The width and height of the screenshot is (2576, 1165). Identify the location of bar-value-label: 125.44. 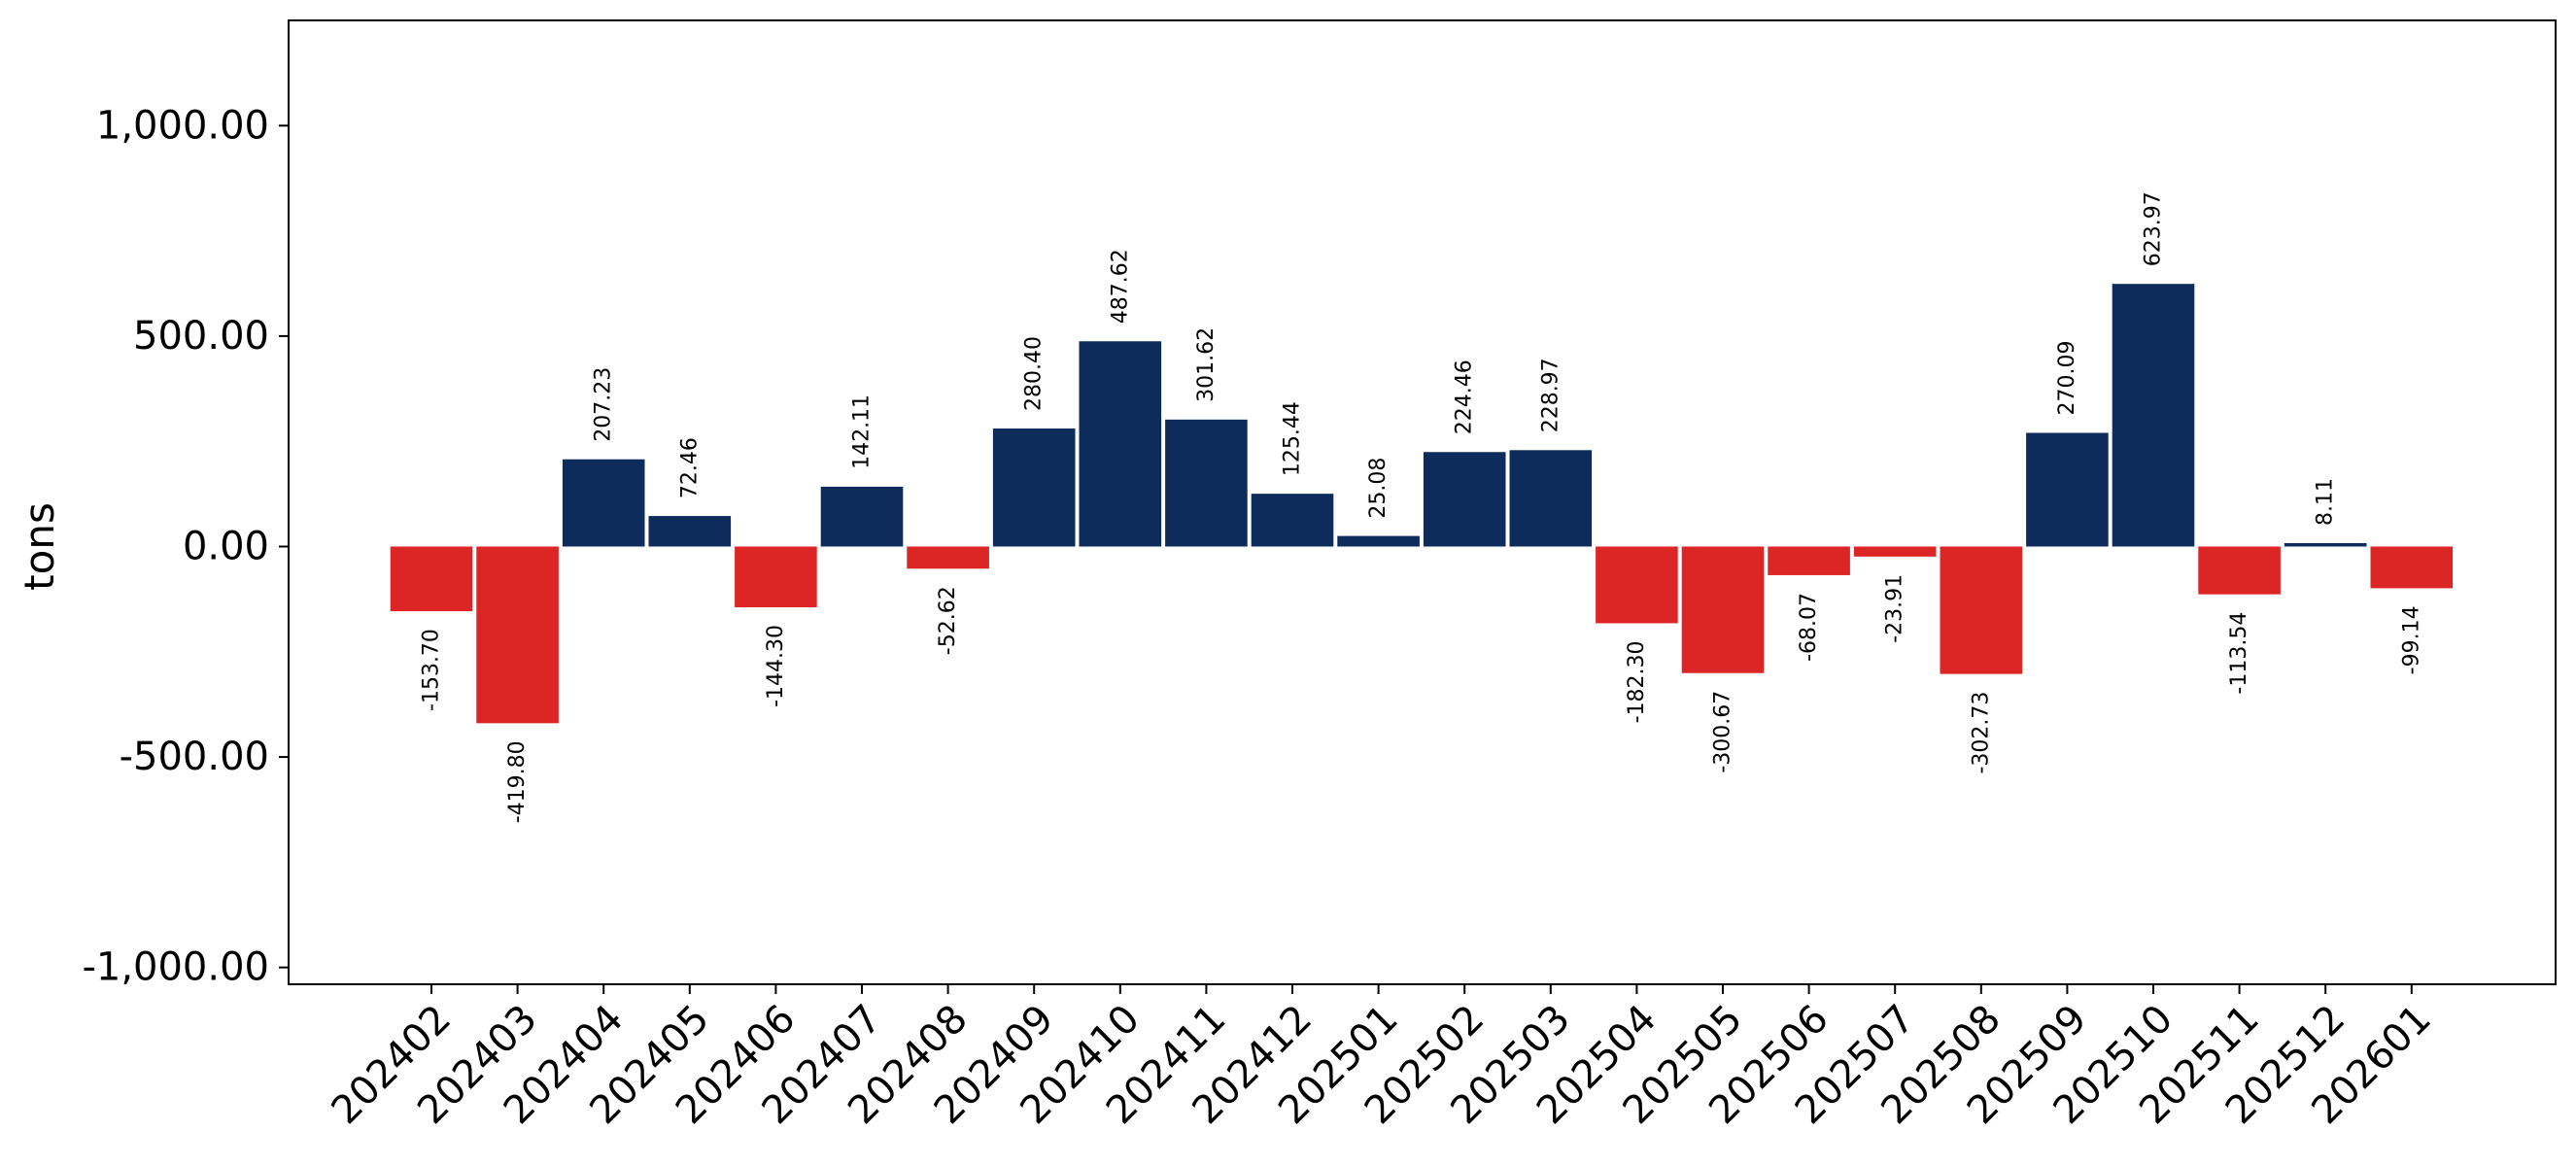
(1293, 439).